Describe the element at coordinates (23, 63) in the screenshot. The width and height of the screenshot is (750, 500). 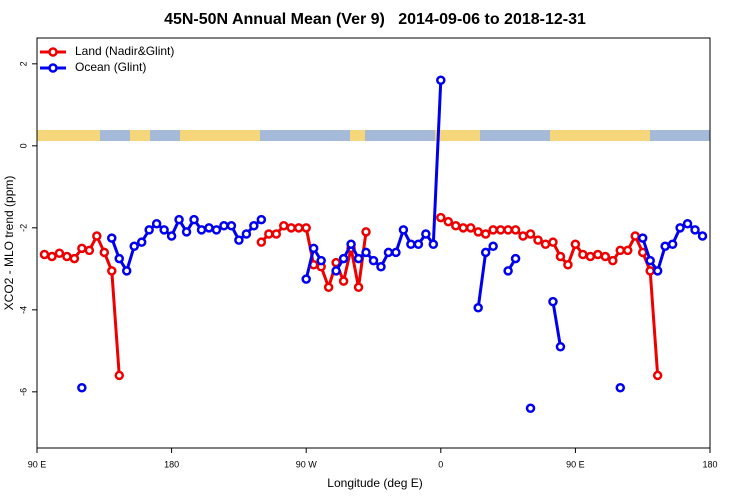
I see `y-tick-label: 2` at that location.